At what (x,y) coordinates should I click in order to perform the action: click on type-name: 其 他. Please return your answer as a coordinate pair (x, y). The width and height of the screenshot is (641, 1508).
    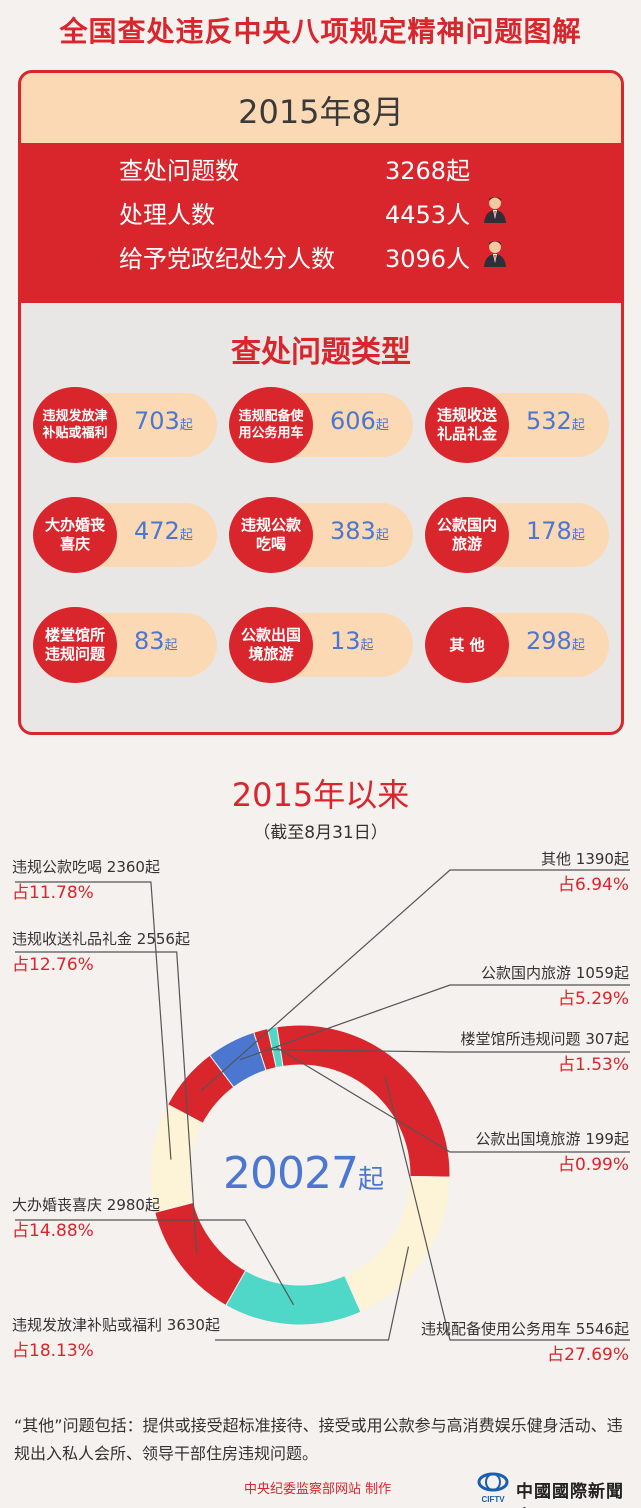
    Looking at the image, I should click on (467, 645).